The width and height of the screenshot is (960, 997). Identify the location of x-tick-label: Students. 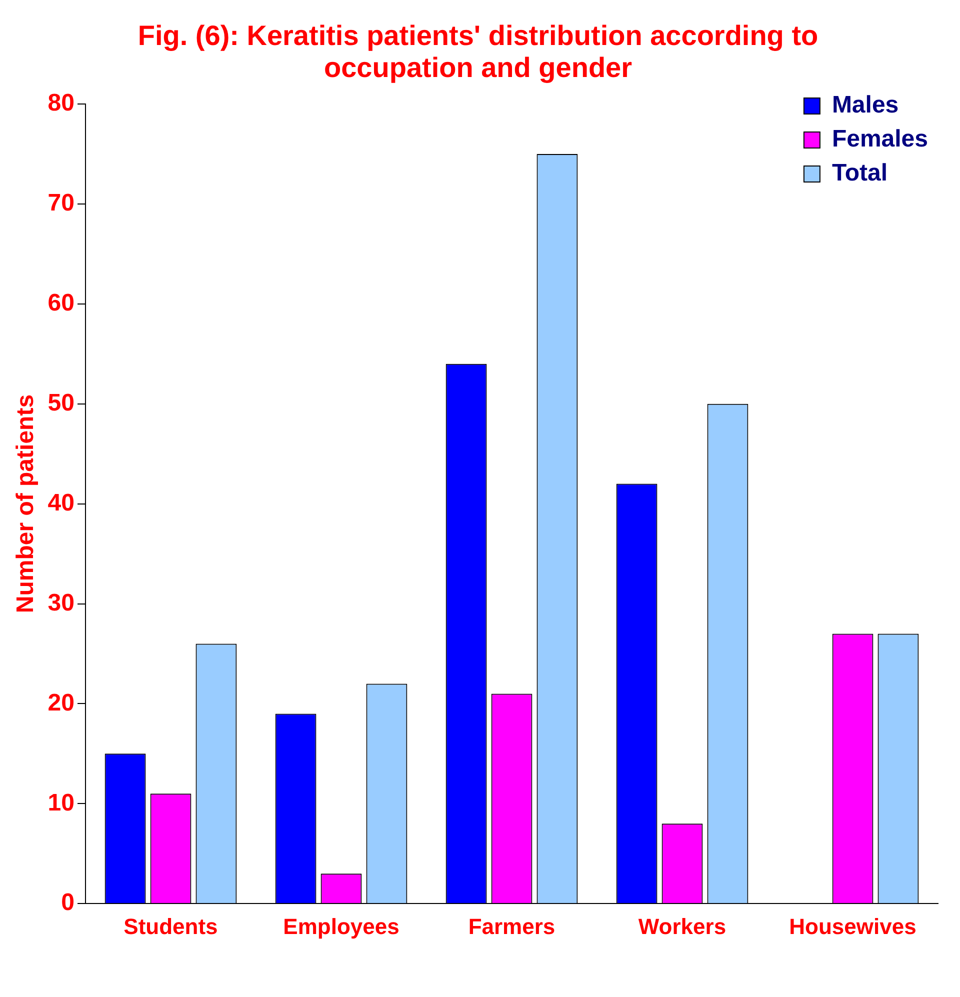
(171, 926).